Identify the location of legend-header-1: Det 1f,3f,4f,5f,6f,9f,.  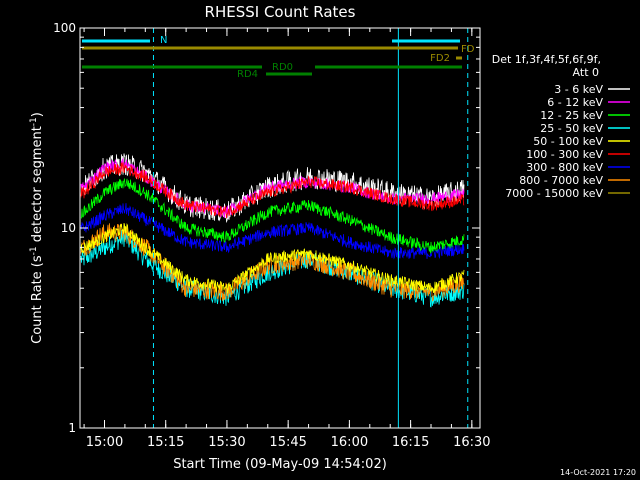
(546, 59).